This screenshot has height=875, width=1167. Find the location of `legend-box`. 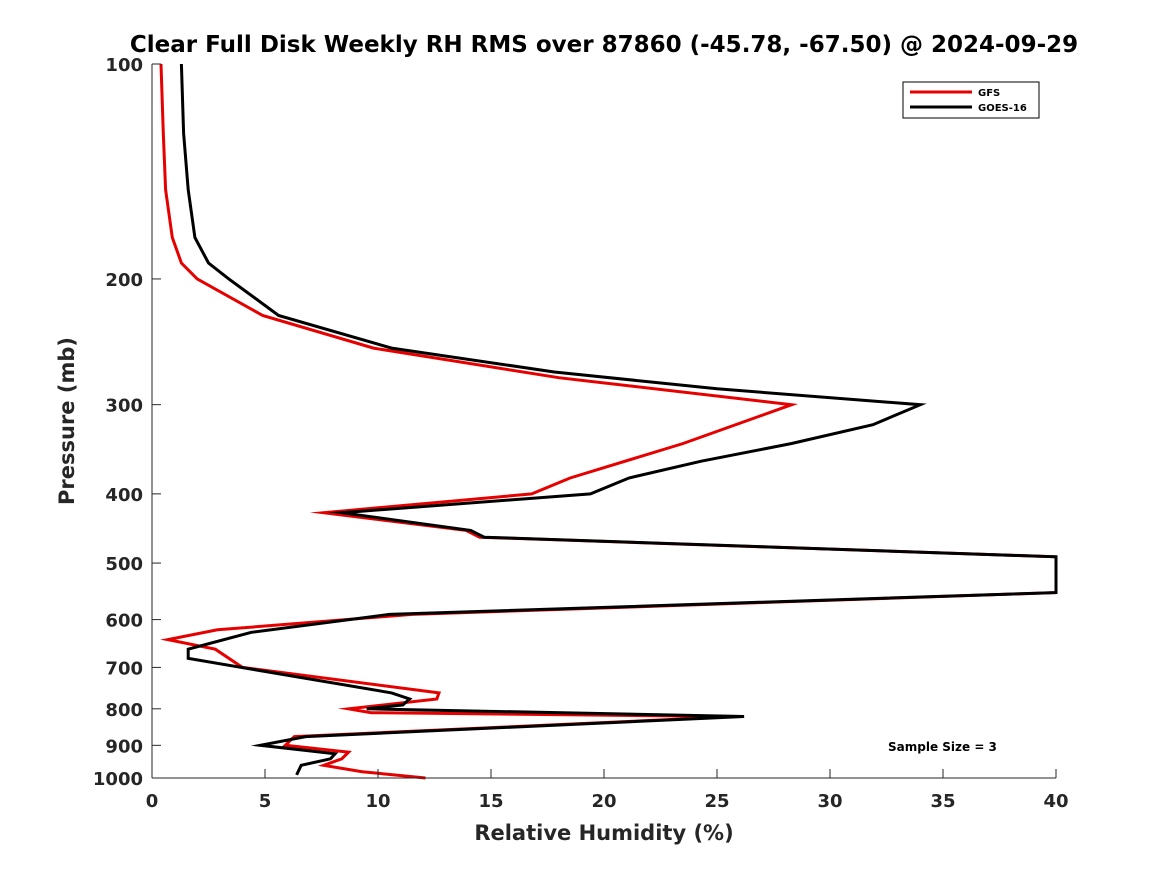

legend-box is located at coordinates (971, 100).